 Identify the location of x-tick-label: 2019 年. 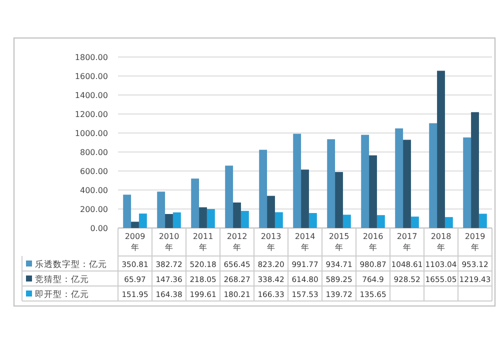
(475, 242).